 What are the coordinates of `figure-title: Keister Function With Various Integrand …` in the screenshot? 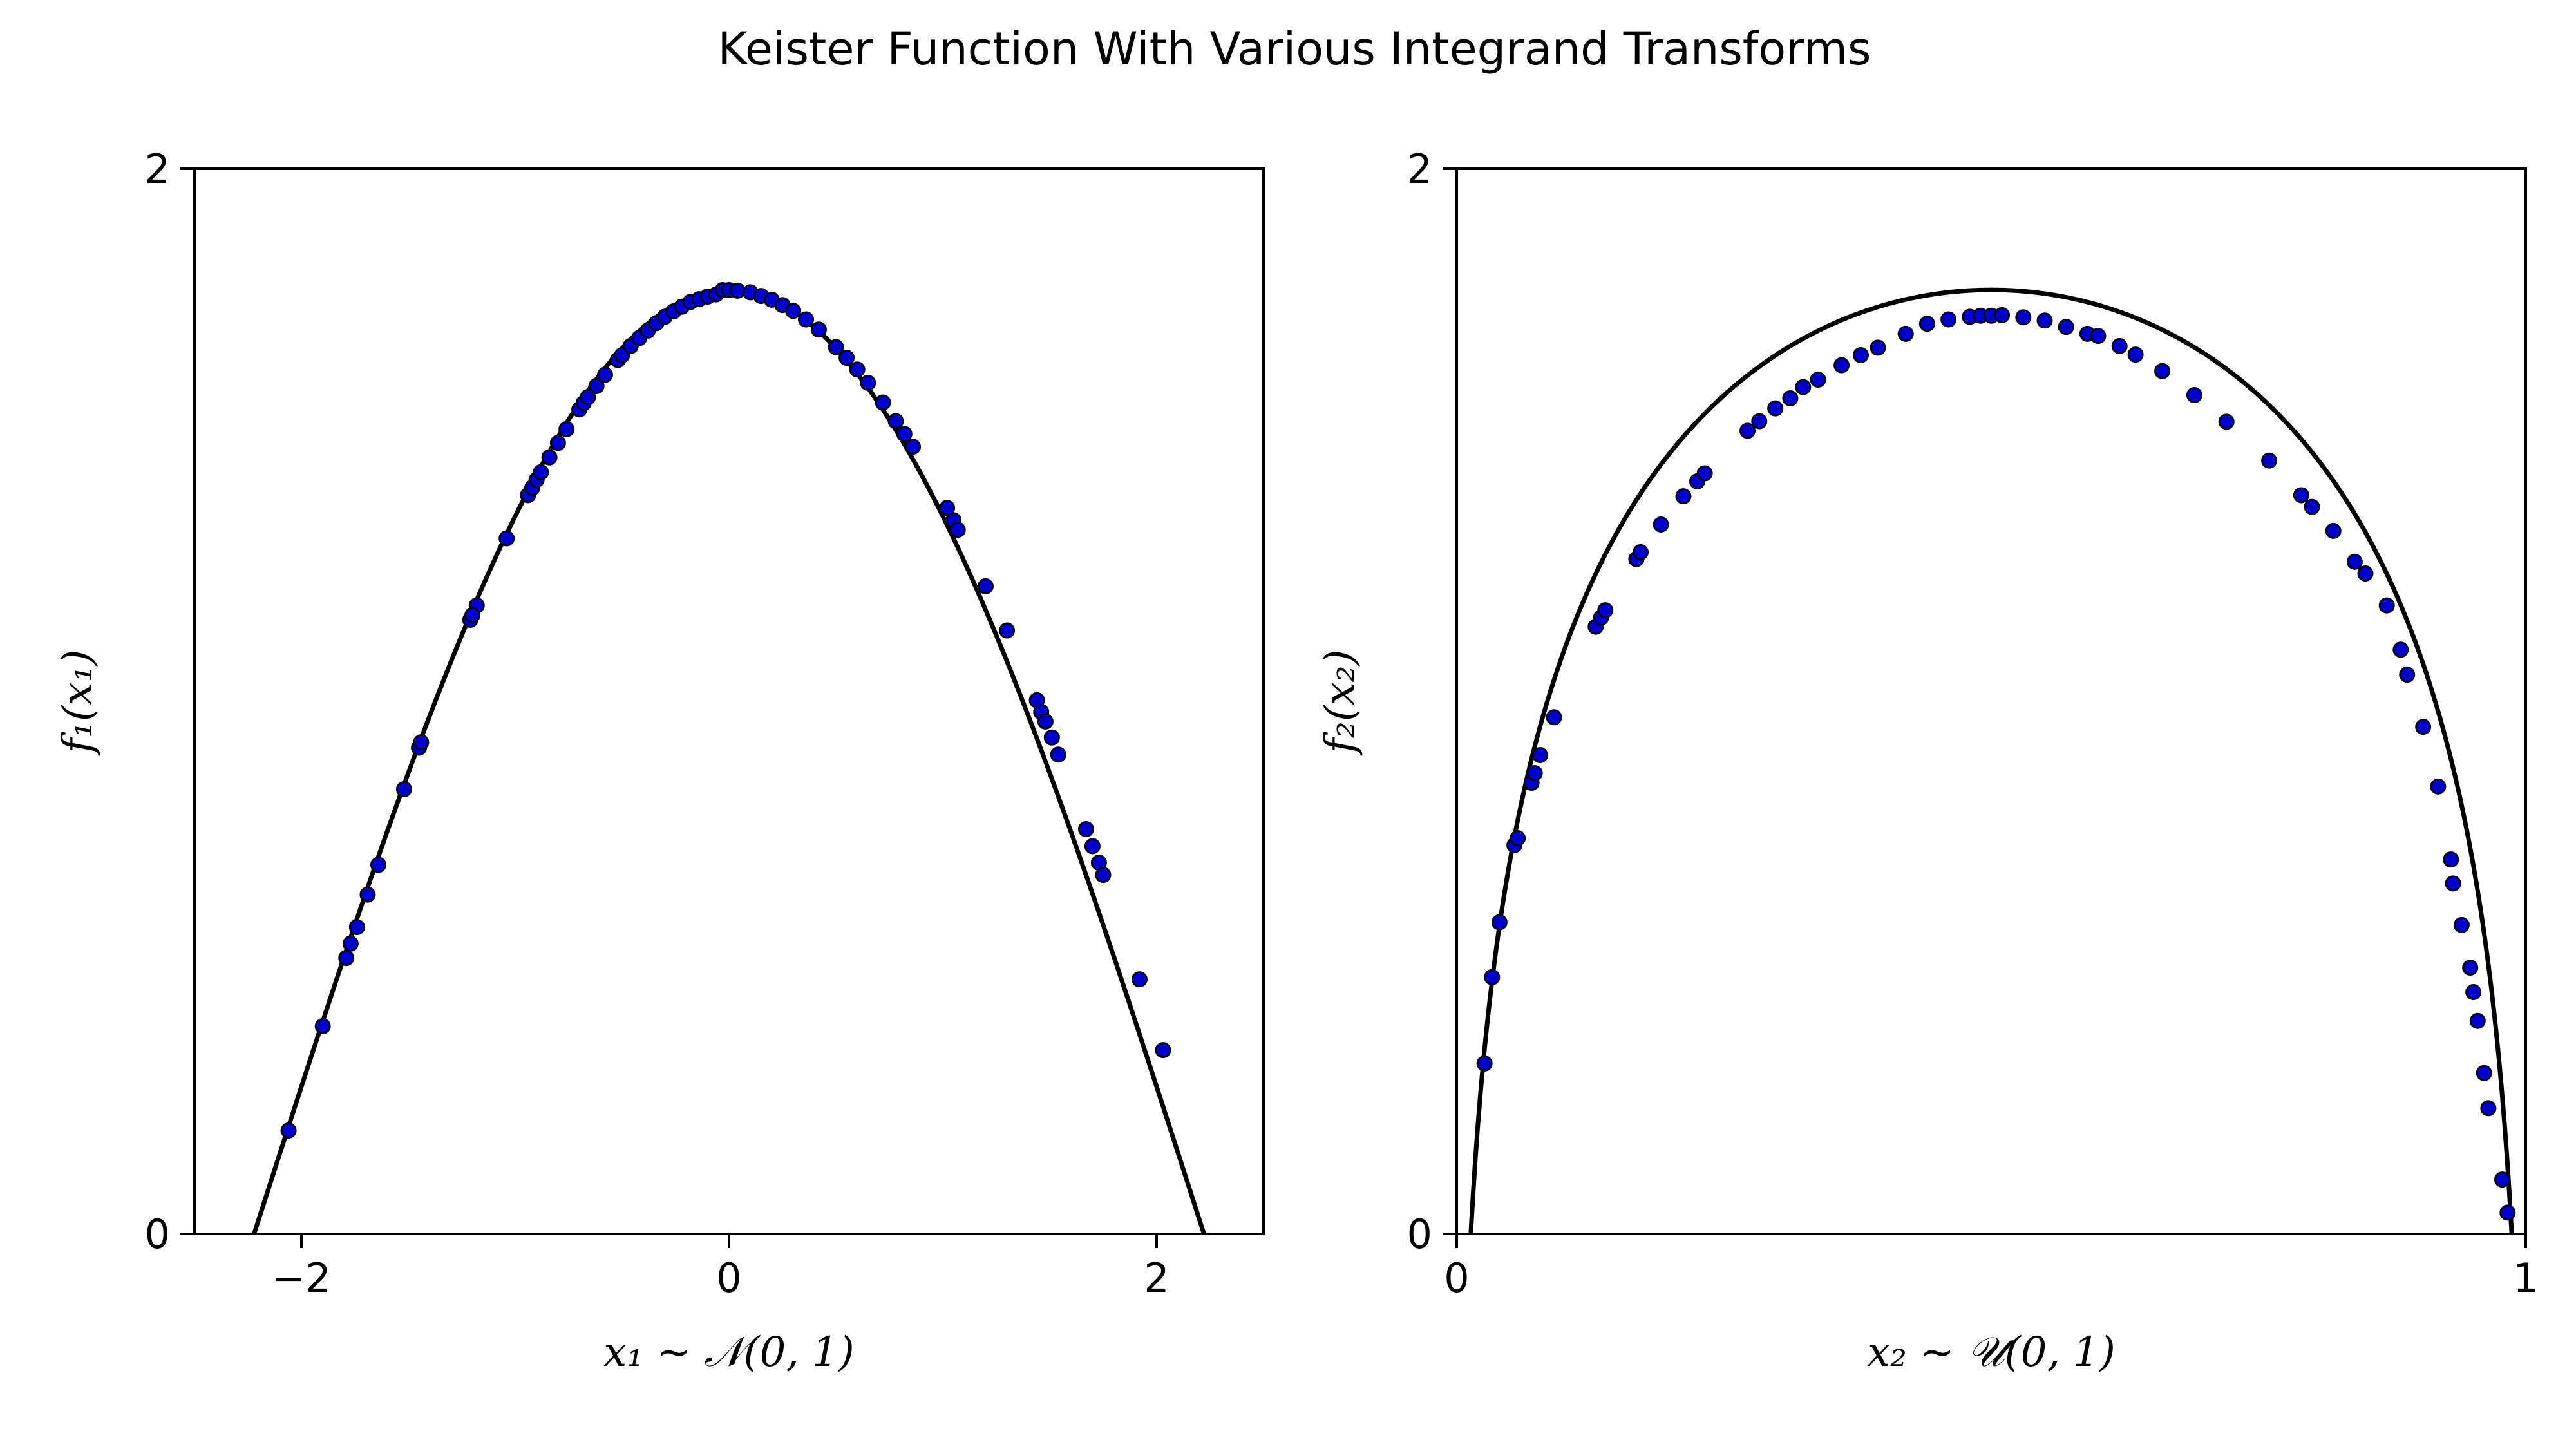 It's located at (1294, 49).